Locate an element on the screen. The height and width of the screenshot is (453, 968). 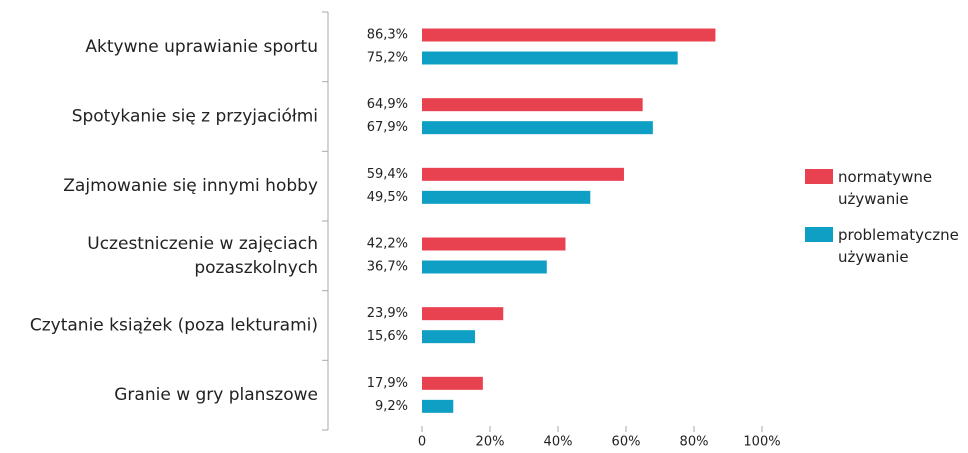
x-tick-label: 20% is located at coordinates (490, 442).